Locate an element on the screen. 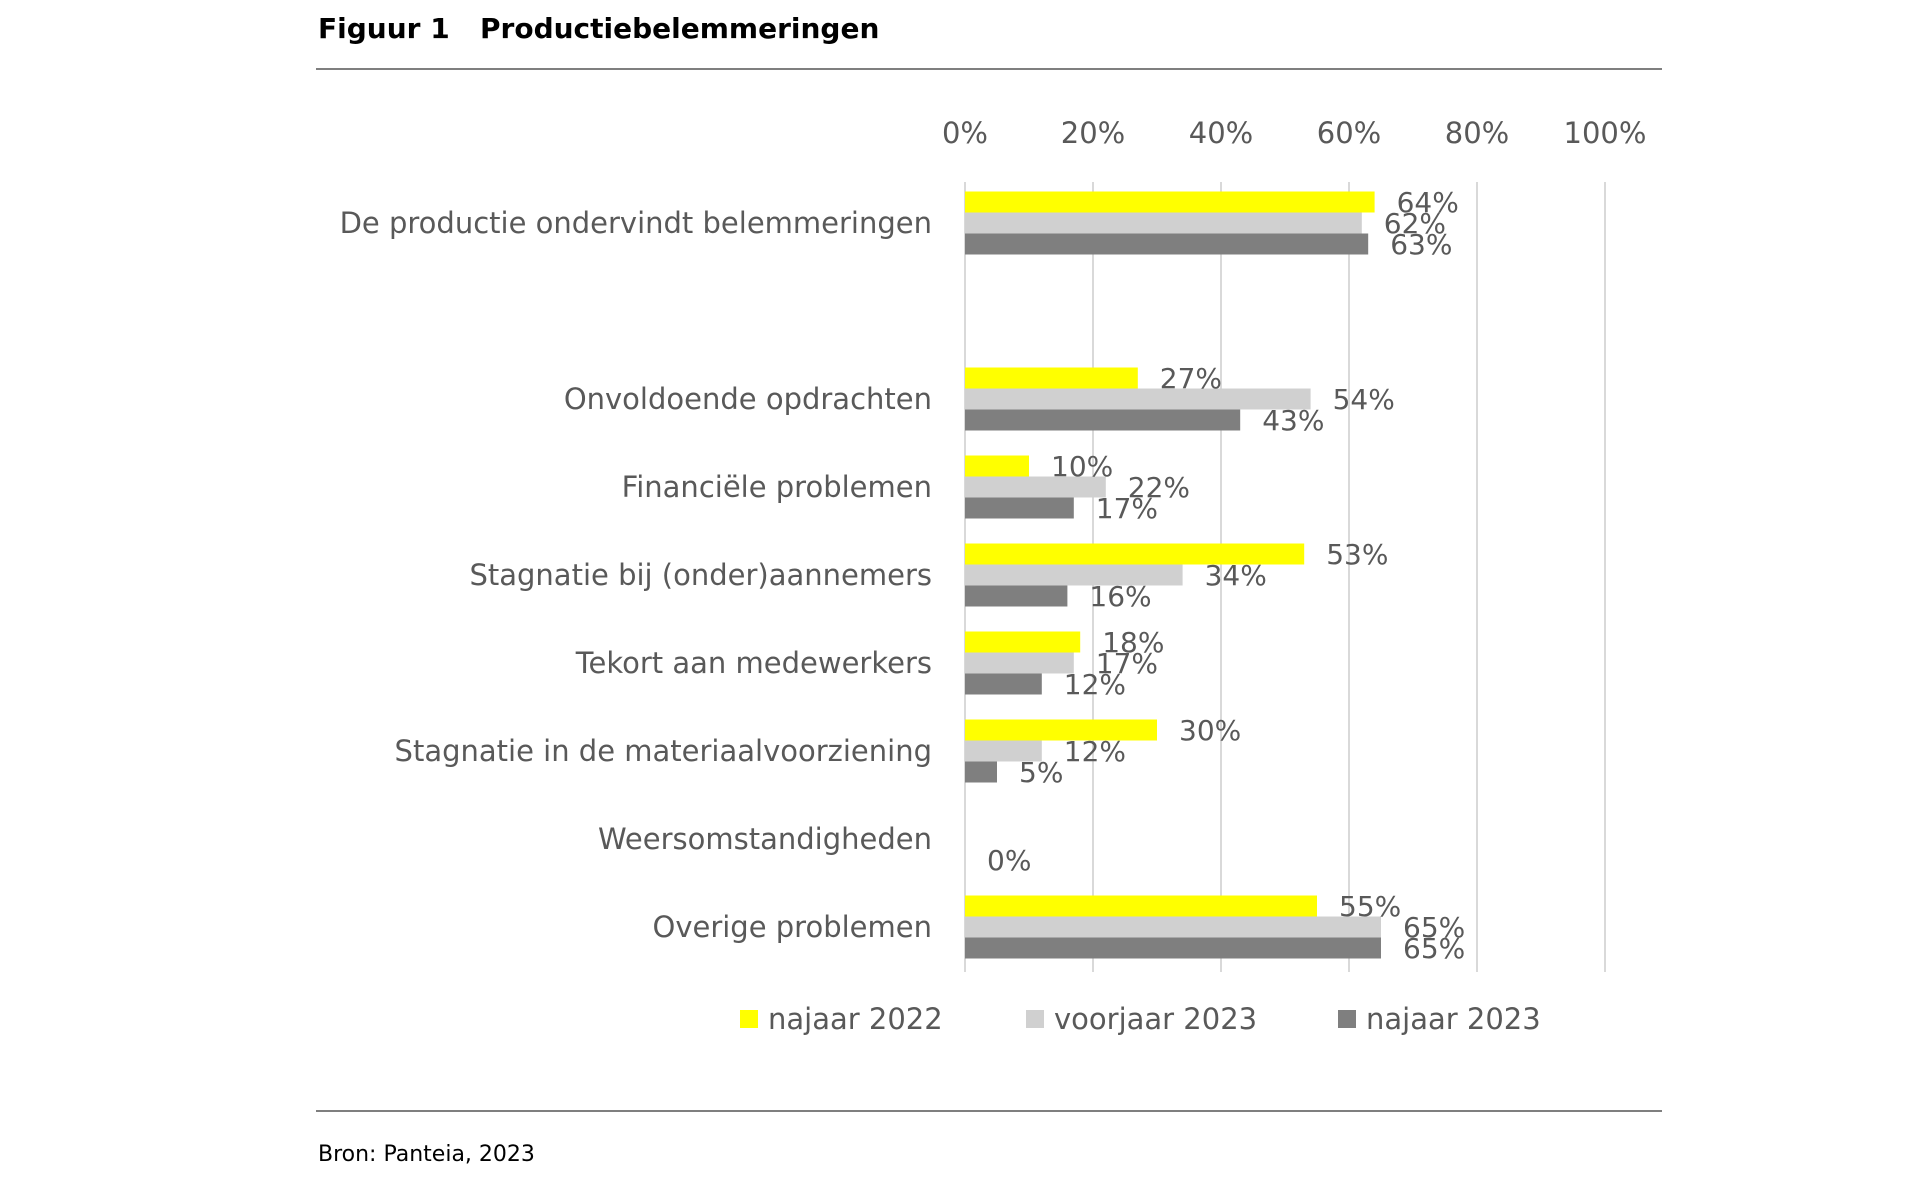  legend-swatch-voorjaar-2023 is located at coordinates (1035, 1019).